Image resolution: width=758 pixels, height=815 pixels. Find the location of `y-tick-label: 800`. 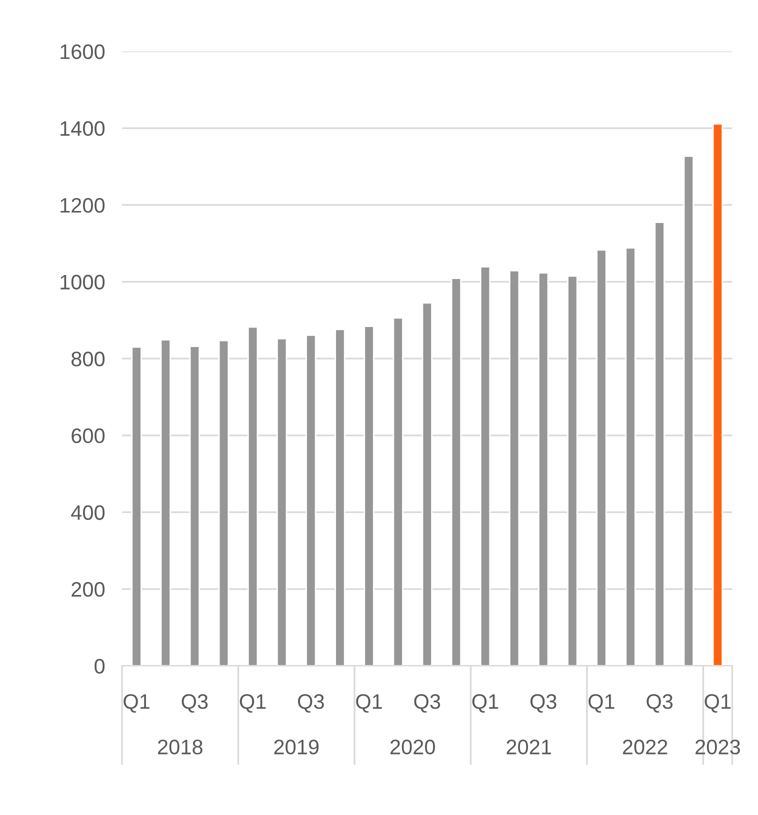

y-tick-label: 800 is located at coordinates (88, 359).